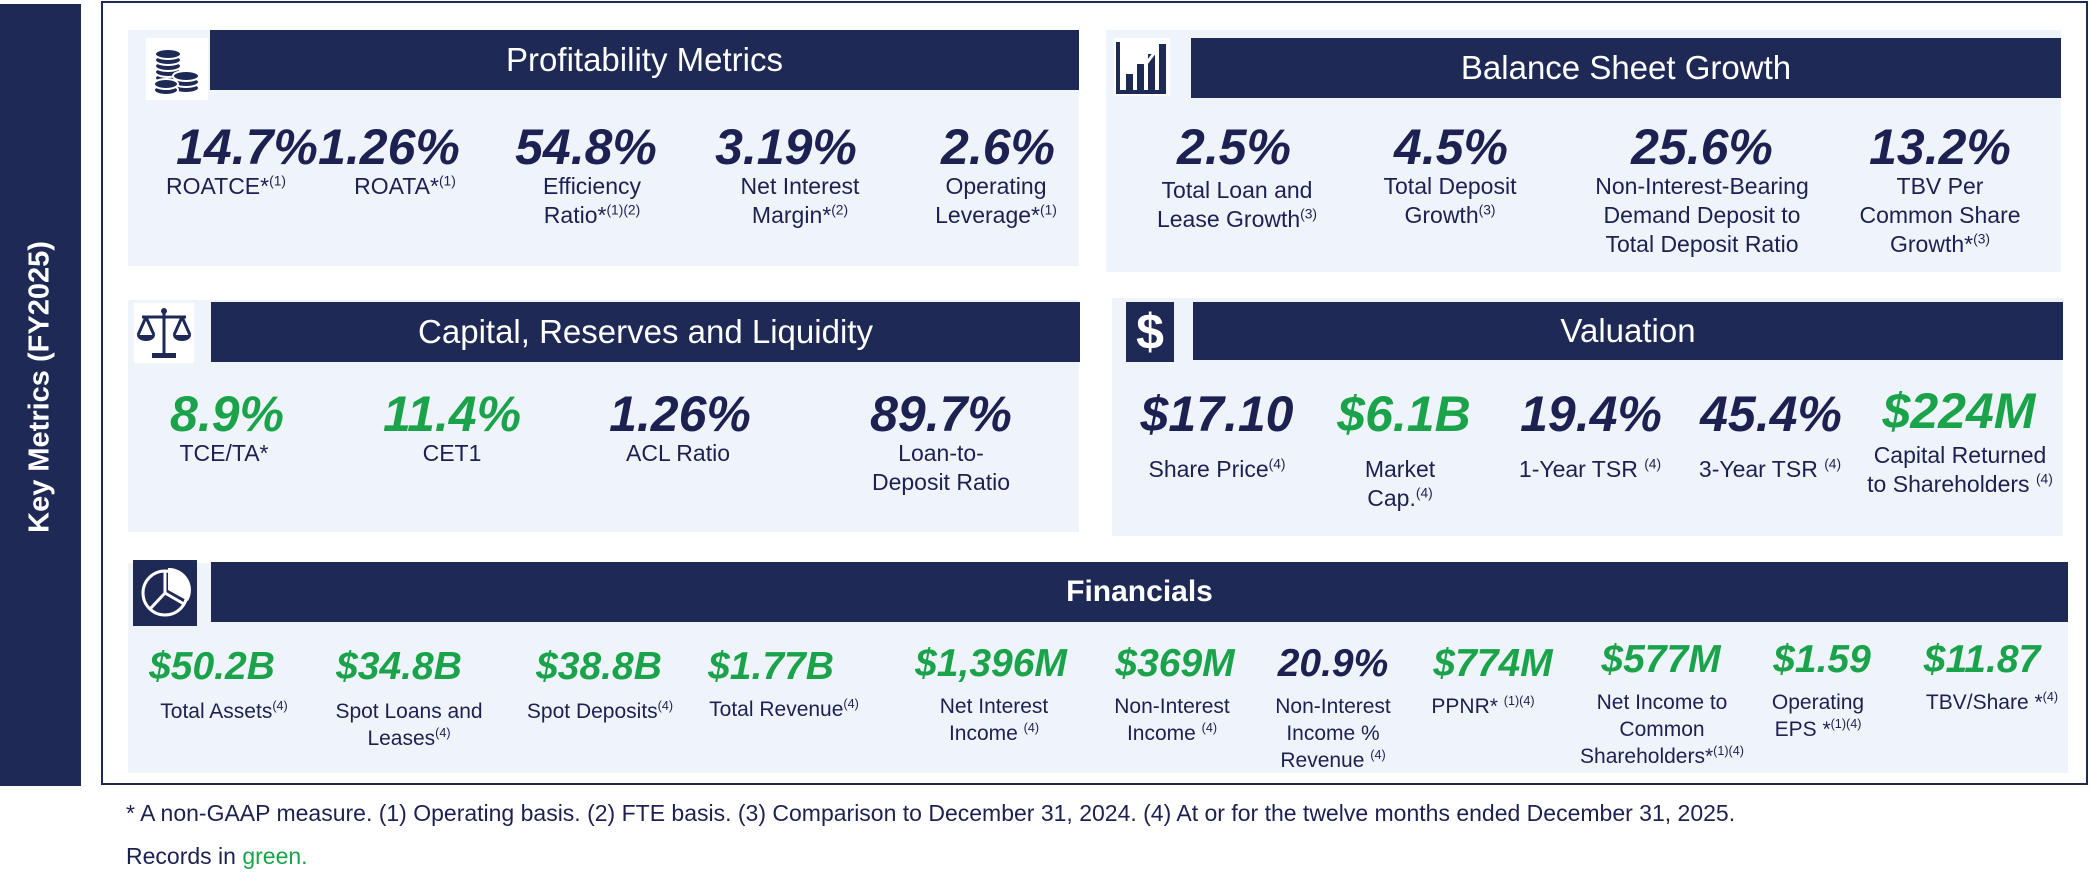 The width and height of the screenshot is (2091, 872). Describe the element at coordinates (409, 725) in the screenshot. I see `spot-loans-label: Spot Loans and Leases(4)` at that location.